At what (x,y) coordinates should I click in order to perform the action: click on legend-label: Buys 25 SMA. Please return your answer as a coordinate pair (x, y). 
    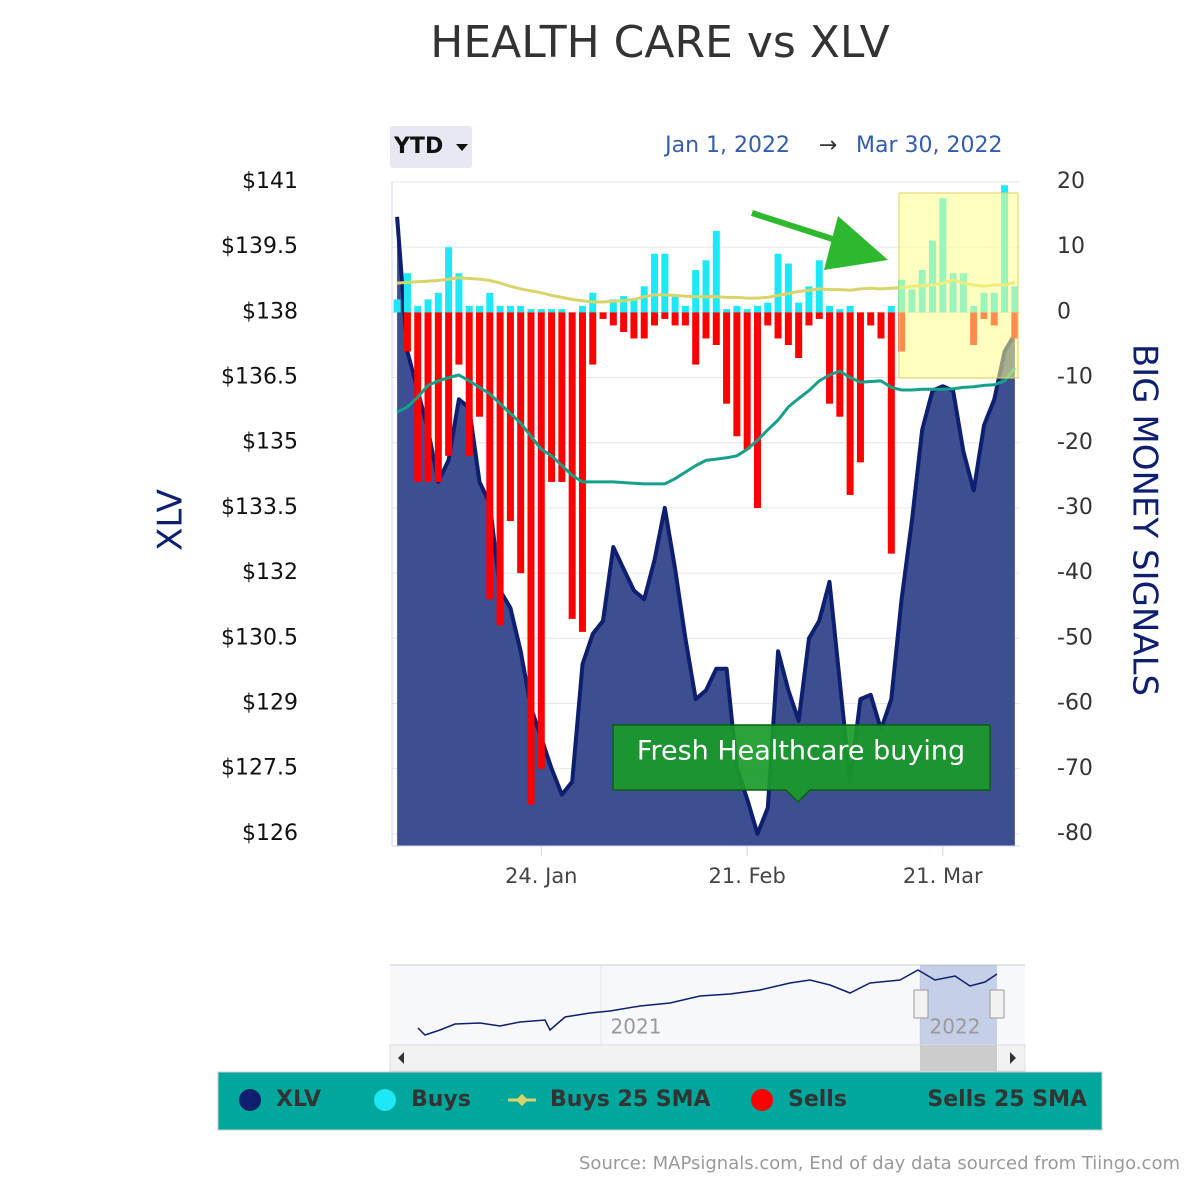
    Looking at the image, I should click on (630, 1099).